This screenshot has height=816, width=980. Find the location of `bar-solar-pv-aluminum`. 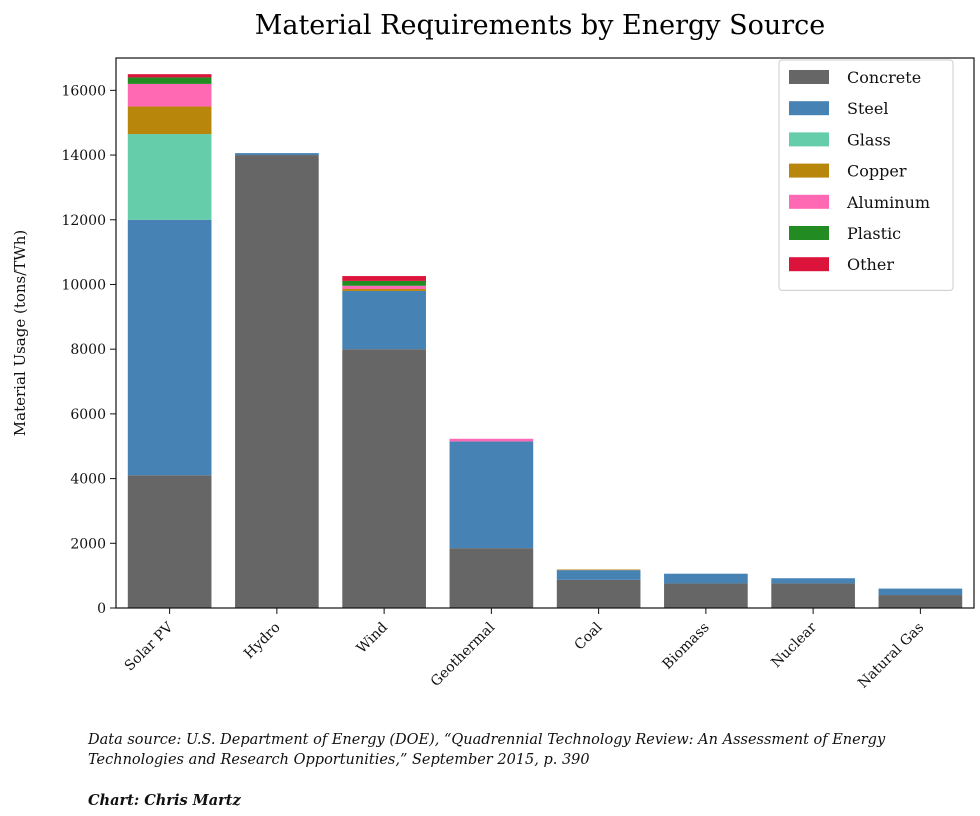

bar-solar-pv-aluminum is located at coordinates (169, 95).